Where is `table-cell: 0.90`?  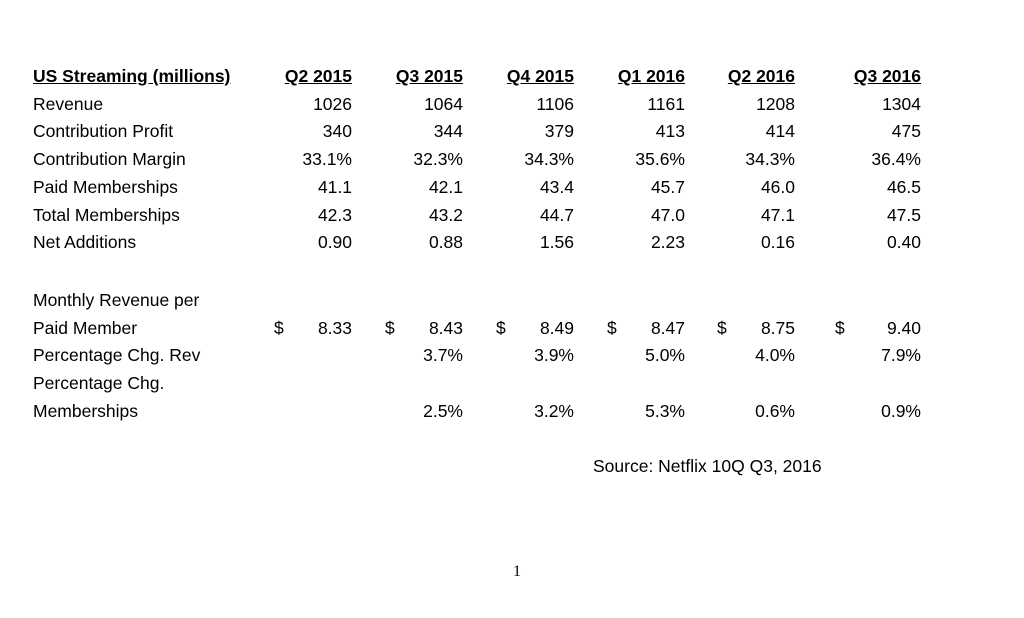
table-cell: 0.90 is located at coordinates (334, 242).